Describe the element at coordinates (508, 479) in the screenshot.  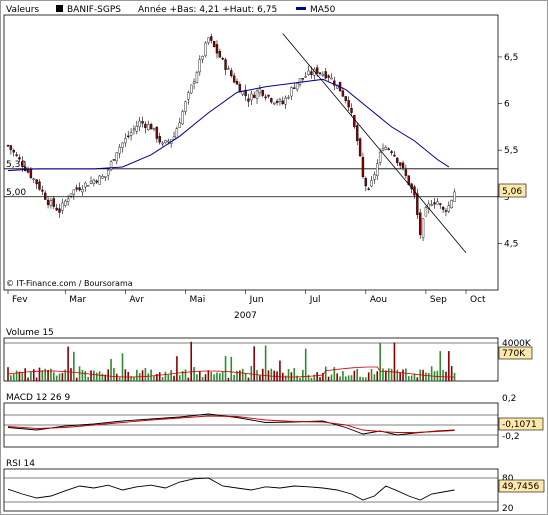
I see `rsi-y-tick-80: 80` at that location.